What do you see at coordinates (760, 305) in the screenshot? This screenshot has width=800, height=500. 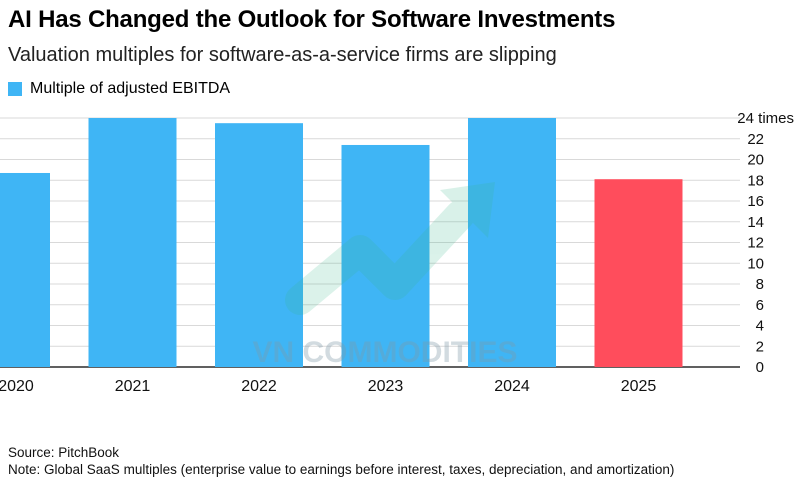 I see `y-tick-label: 6` at bounding box center [760, 305].